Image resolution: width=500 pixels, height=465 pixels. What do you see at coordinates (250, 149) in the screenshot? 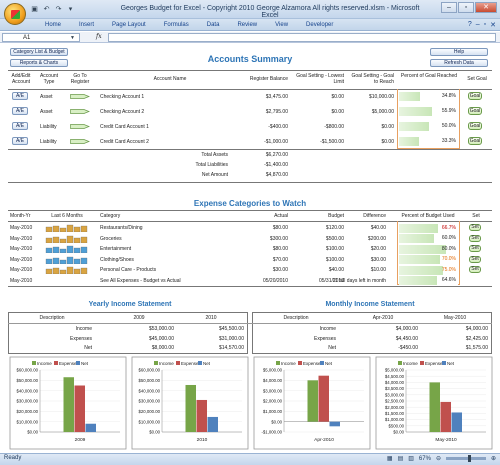
I see `accounts-bottom-border` at bounding box center [250, 149].